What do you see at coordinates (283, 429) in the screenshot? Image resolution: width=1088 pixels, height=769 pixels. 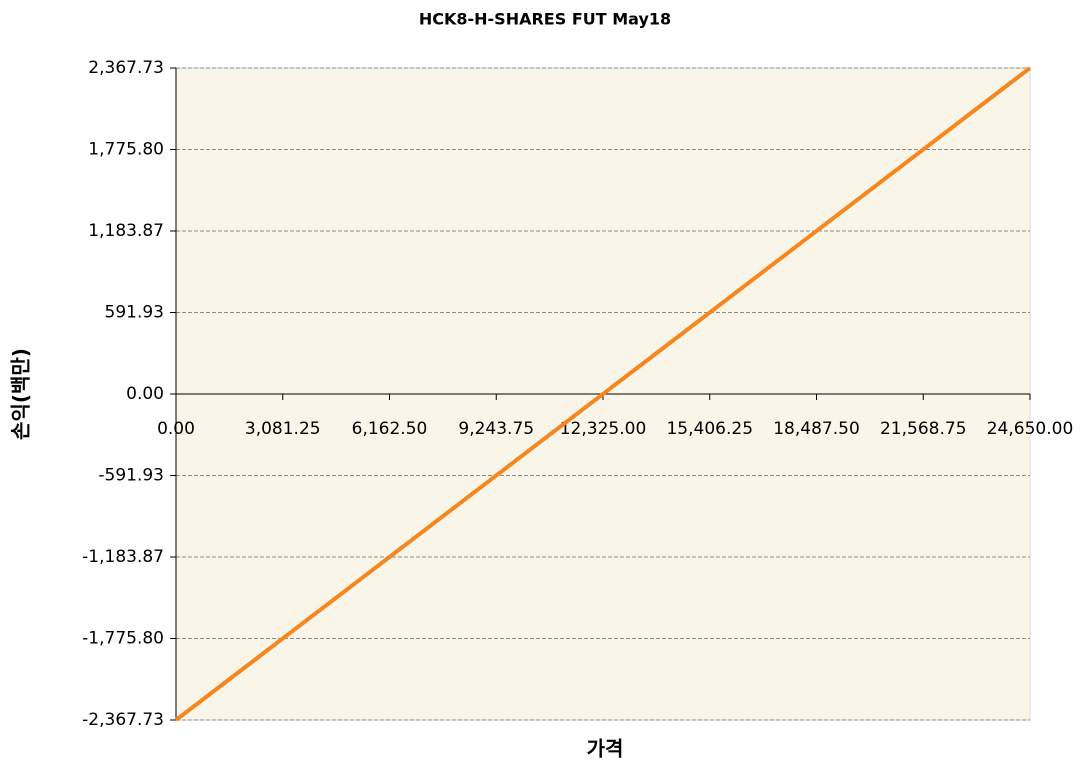 I see `x-tick-label: 3,081.25` at bounding box center [283, 429].